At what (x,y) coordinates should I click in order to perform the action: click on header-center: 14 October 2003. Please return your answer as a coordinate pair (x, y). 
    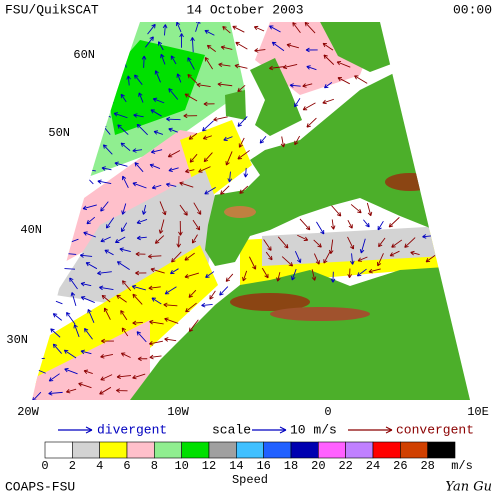
    Looking at the image, I should click on (244, 9).